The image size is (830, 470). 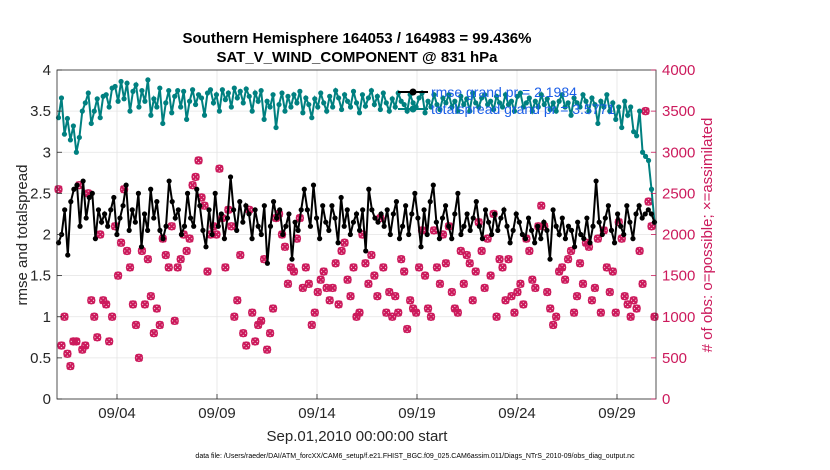 I want to click on y-tick-label-right: 0, so click(x=666, y=399).